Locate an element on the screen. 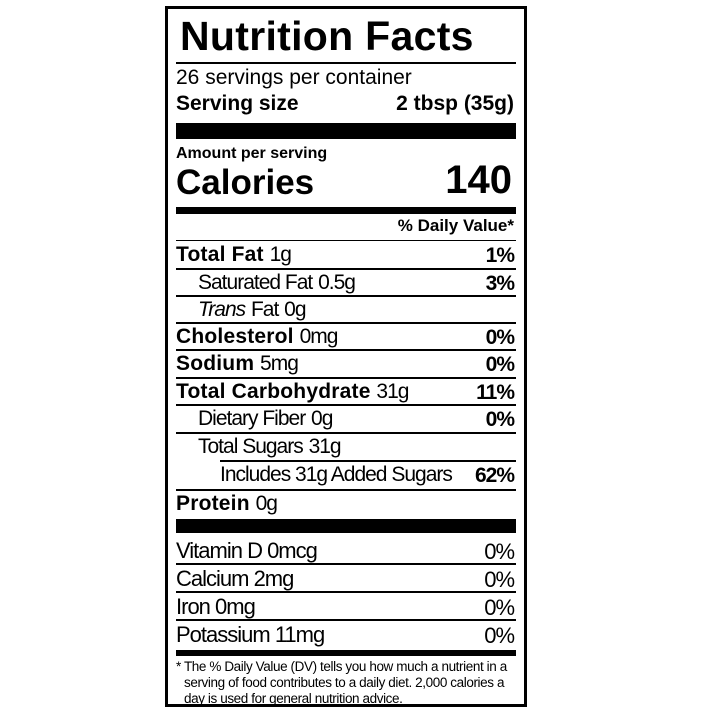 The image size is (713, 713). nutrient-row: Total Sugars 31g is located at coordinates (346, 447).